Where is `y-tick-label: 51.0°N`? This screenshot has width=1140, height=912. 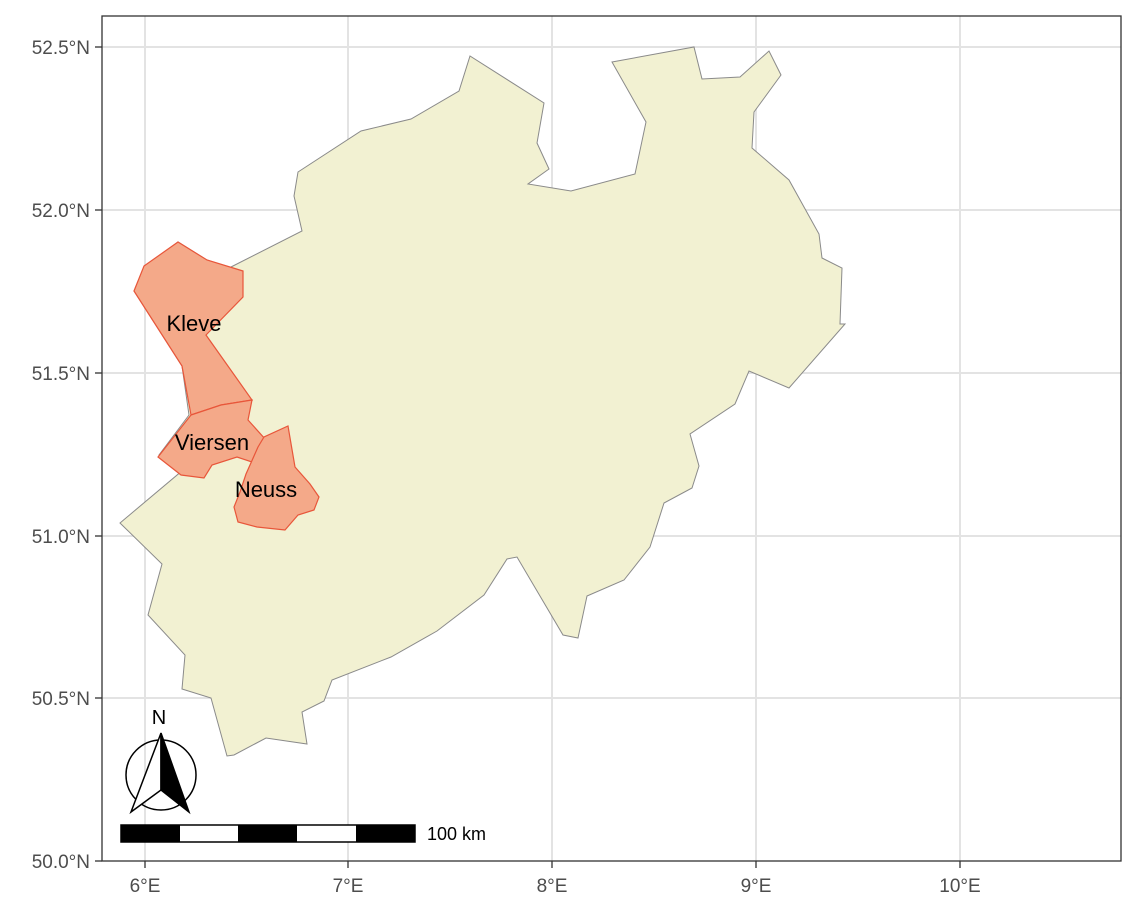 y-tick-label: 51.0°N is located at coordinates (61, 537).